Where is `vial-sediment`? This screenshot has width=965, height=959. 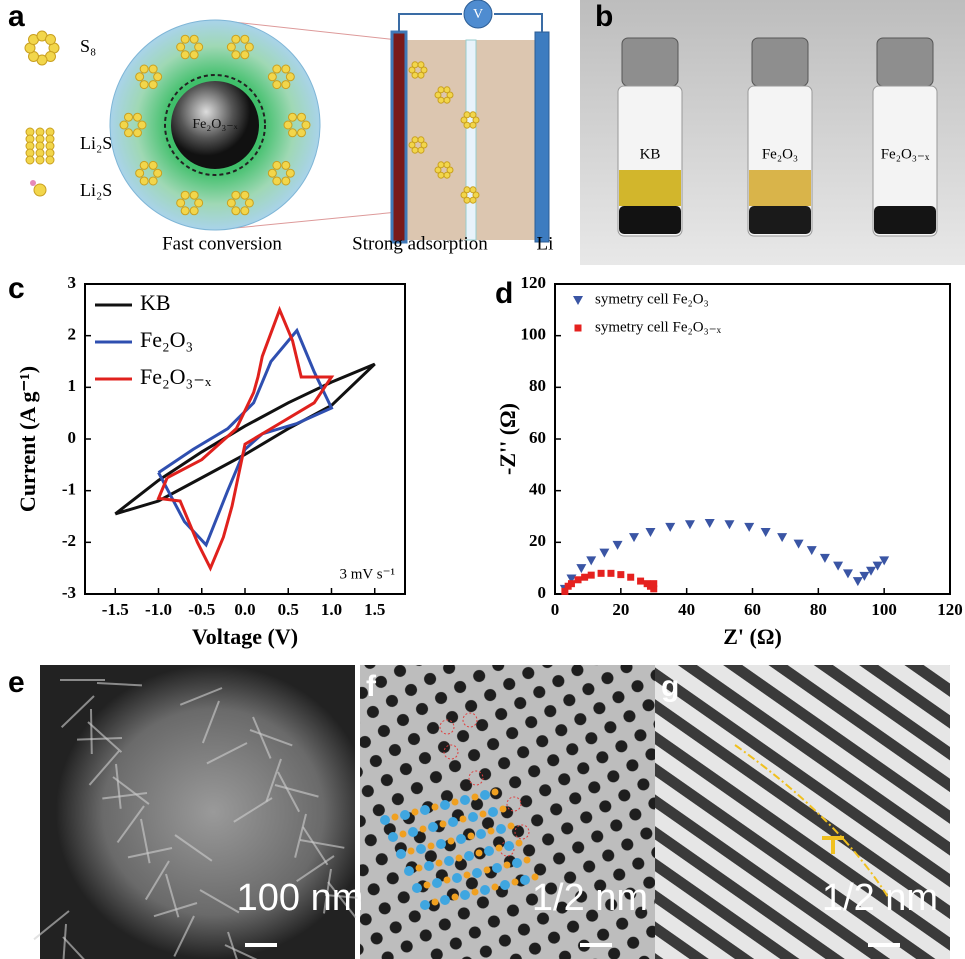 vial-sediment is located at coordinates (905, 220).